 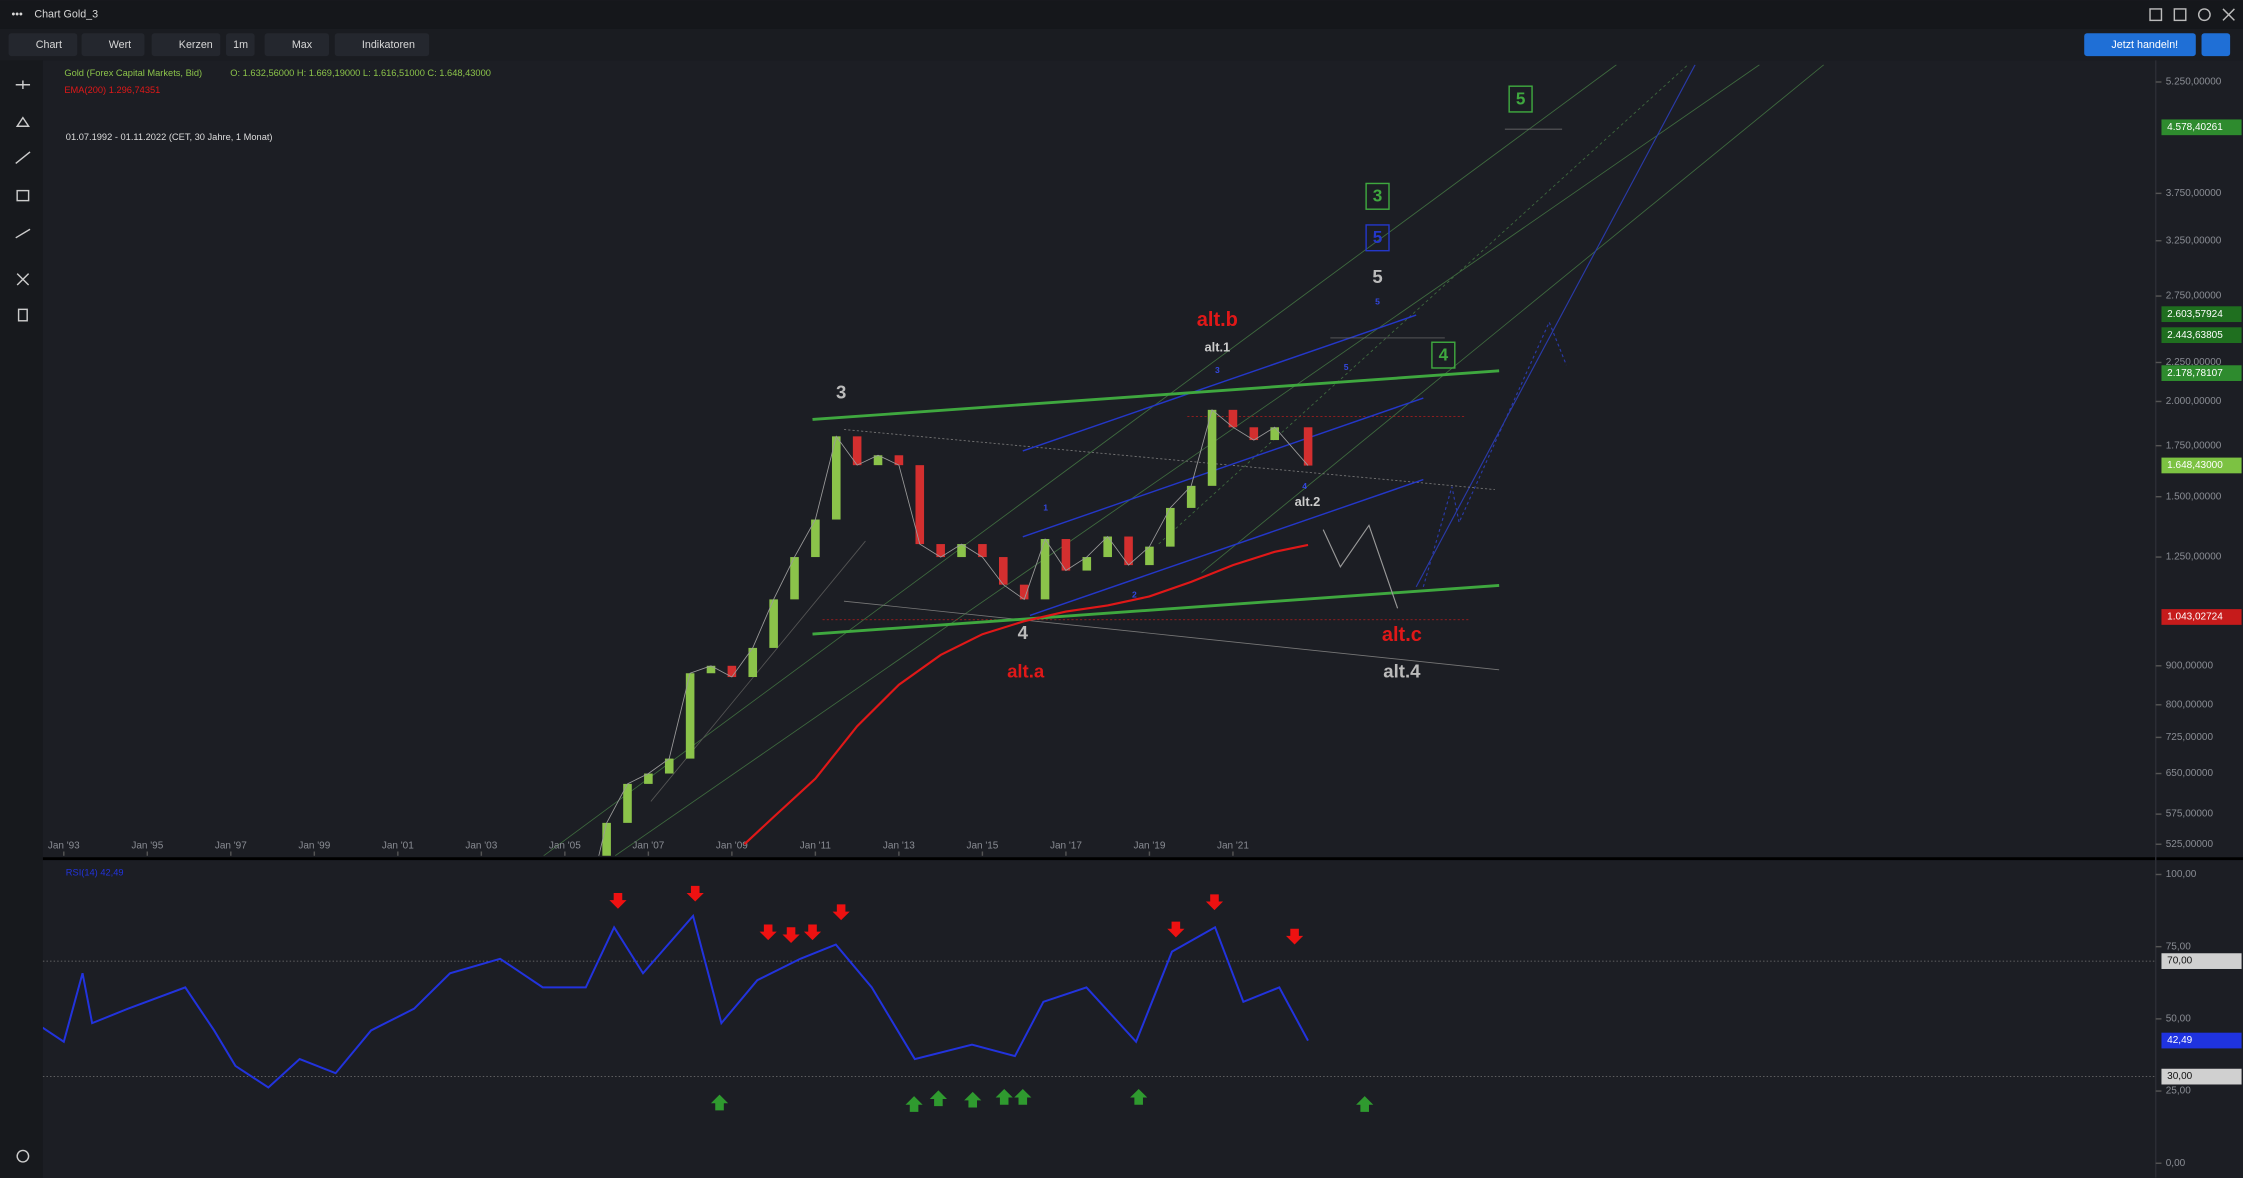 I want to click on wave-label: alt.a, so click(x=1026, y=671).